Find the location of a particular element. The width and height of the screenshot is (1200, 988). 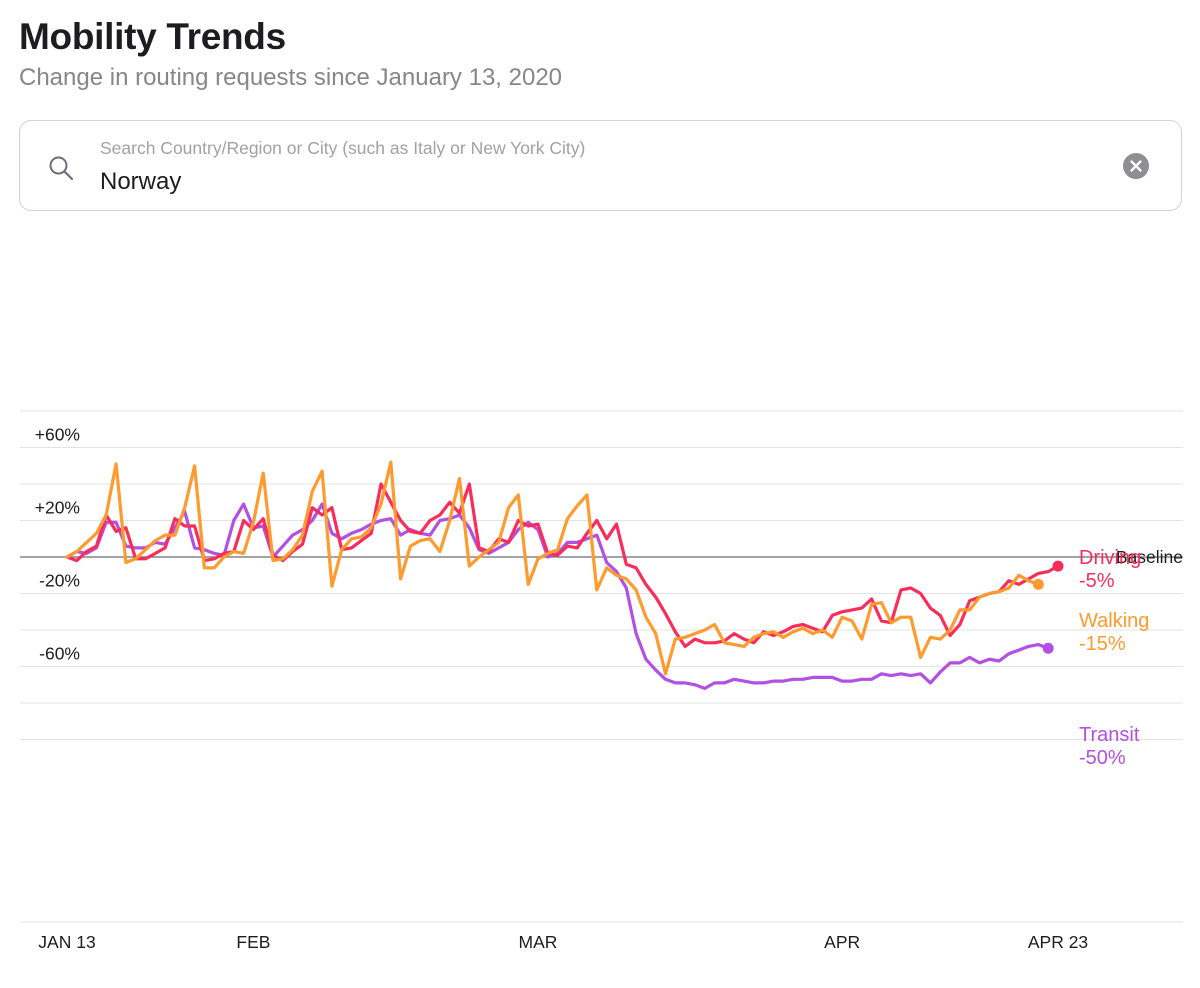

series-value-label: -15% is located at coordinates (1102, 644).